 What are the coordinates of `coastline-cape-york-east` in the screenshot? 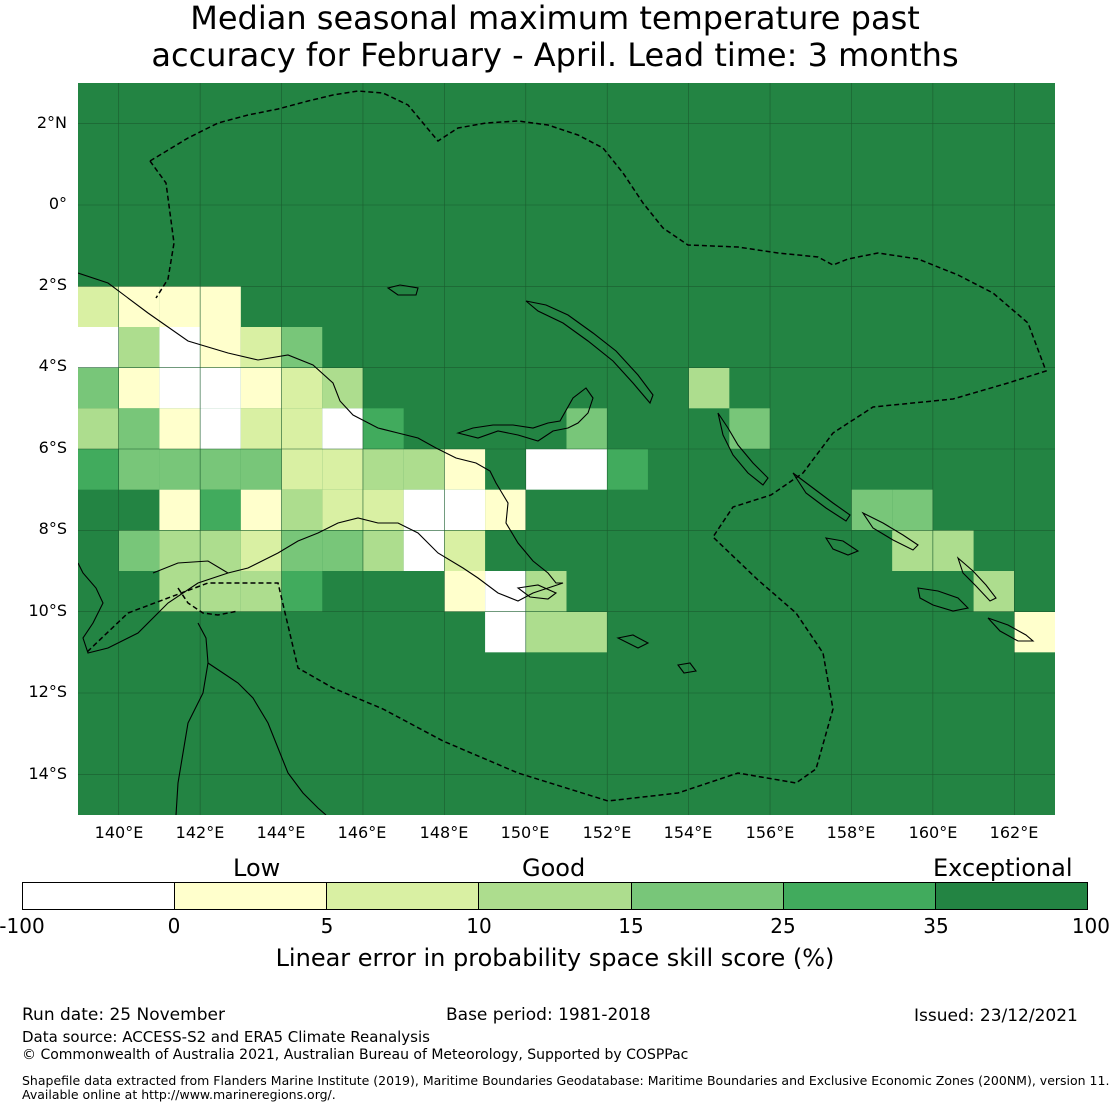 It's located at (267, 738).